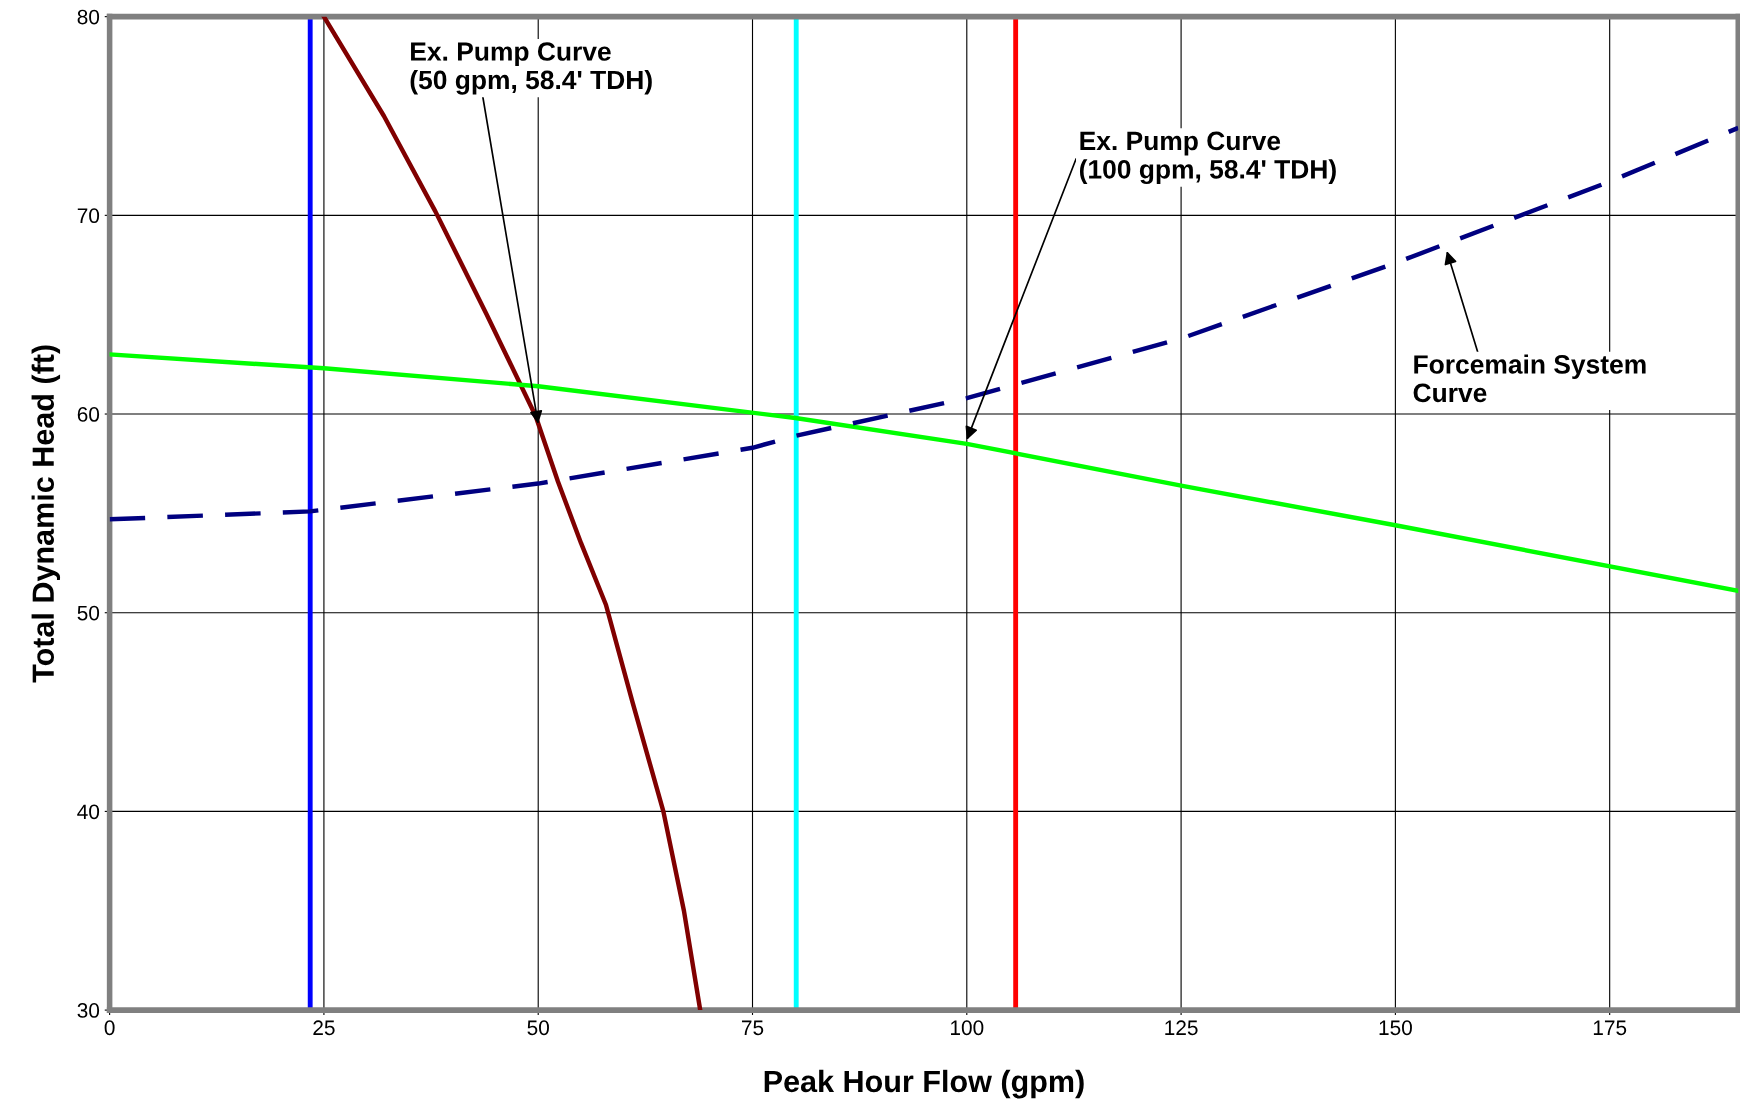  What do you see at coordinates (88, 613) in the screenshot?
I see `y-tick-label: 50` at bounding box center [88, 613].